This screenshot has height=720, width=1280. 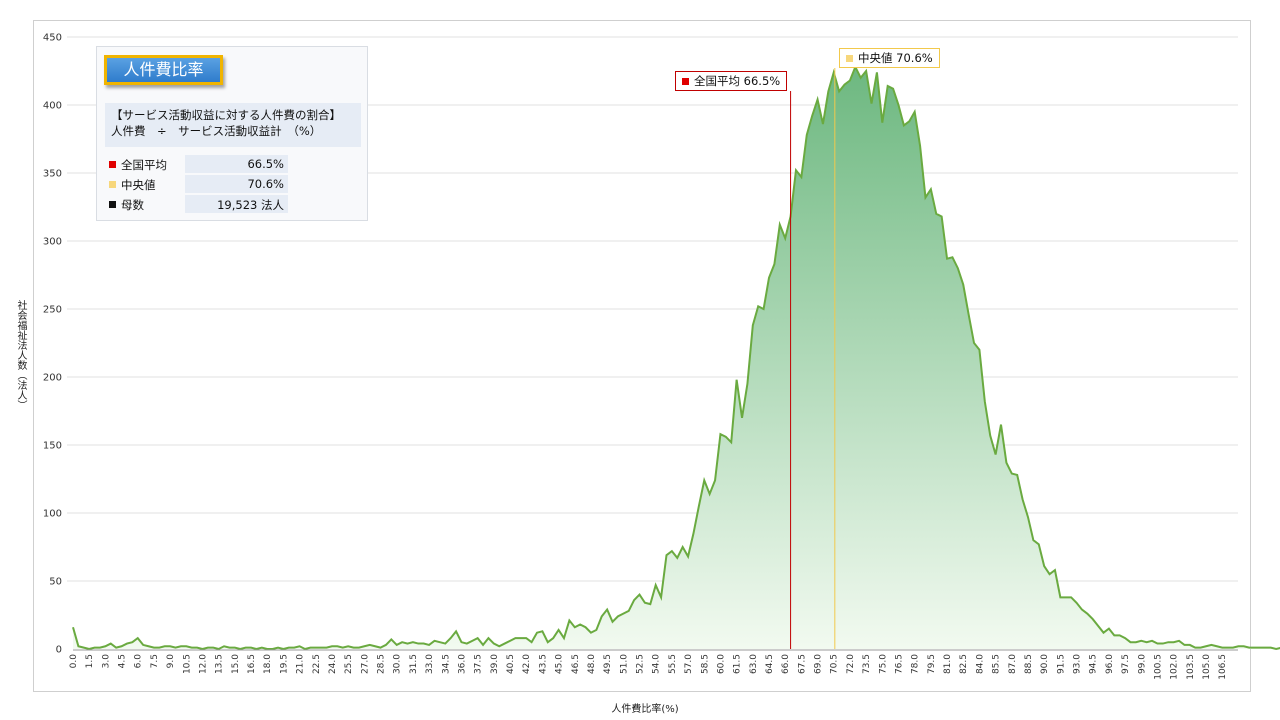 What do you see at coordinates (997, 664) in the screenshot?
I see `x-tick-label: 85.5` at bounding box center [997, 664].